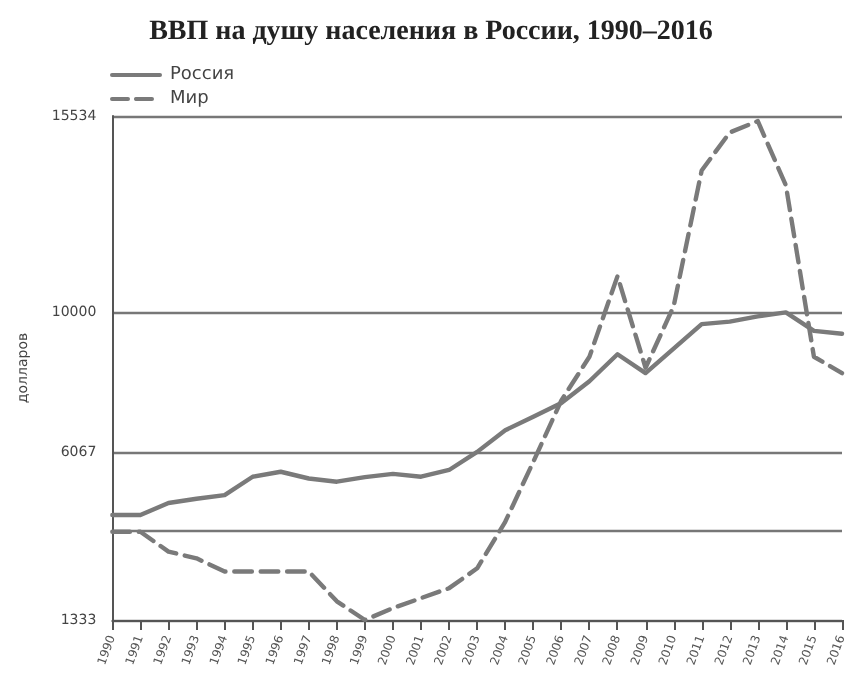  I want to click on legend-label: Мир, so click(190, 99).